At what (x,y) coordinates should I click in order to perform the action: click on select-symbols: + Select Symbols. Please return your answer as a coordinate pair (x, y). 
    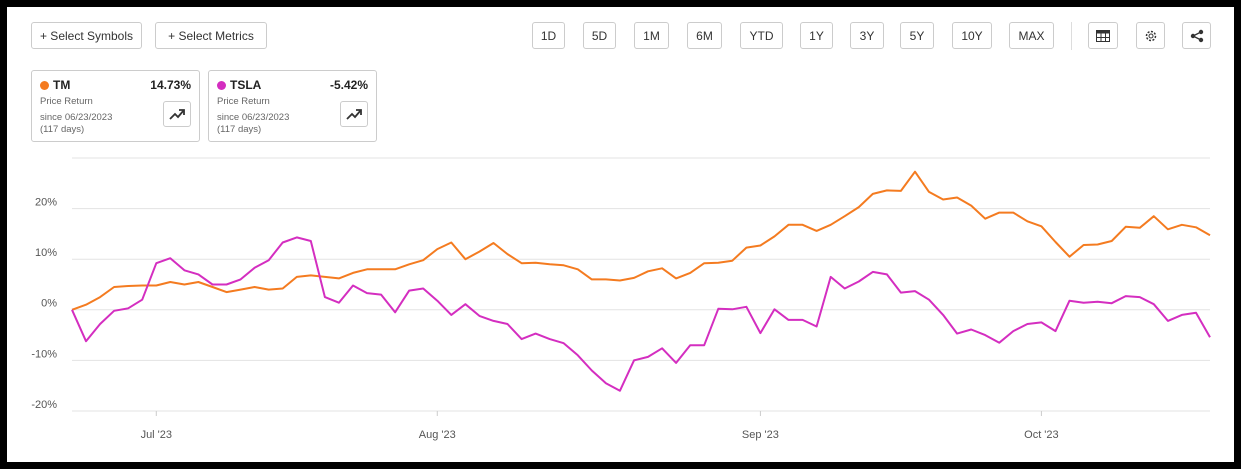
    Looking at the image, I should click on (86, 35).